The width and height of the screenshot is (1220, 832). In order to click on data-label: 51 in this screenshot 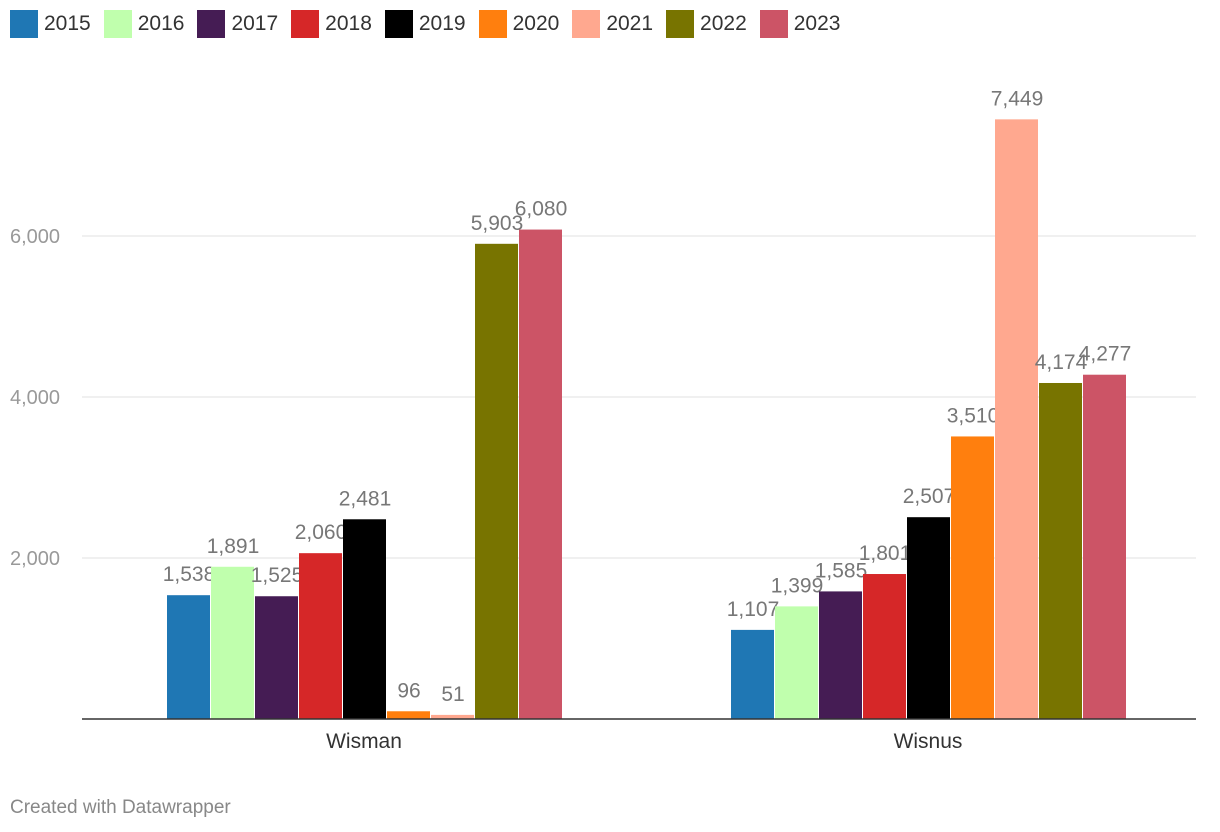, I will do `click(452, 694)`.